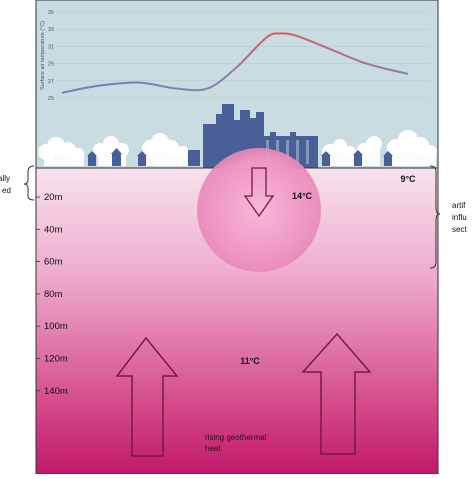 The height and width of the screenshot is (479, 474). I want to click on heat-island-plume, so click(259, 210).